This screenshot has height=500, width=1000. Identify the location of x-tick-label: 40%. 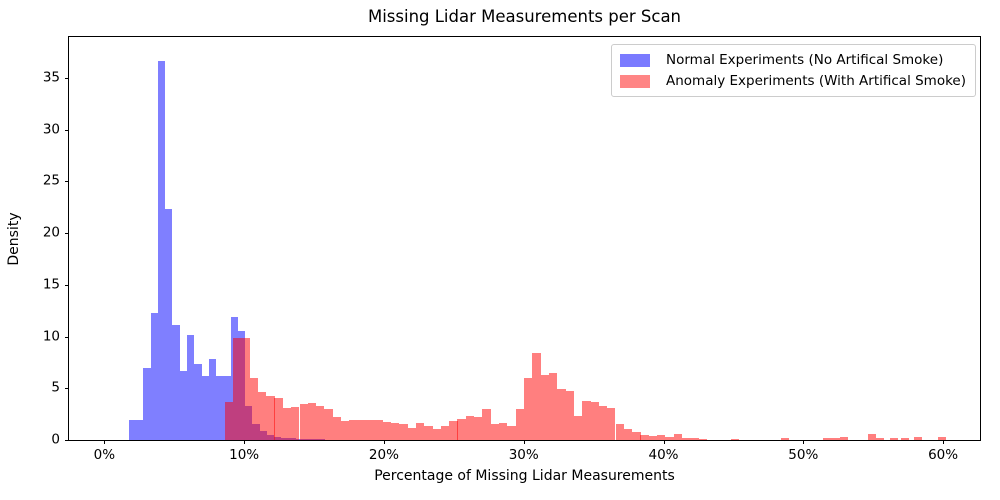
(663, 455).